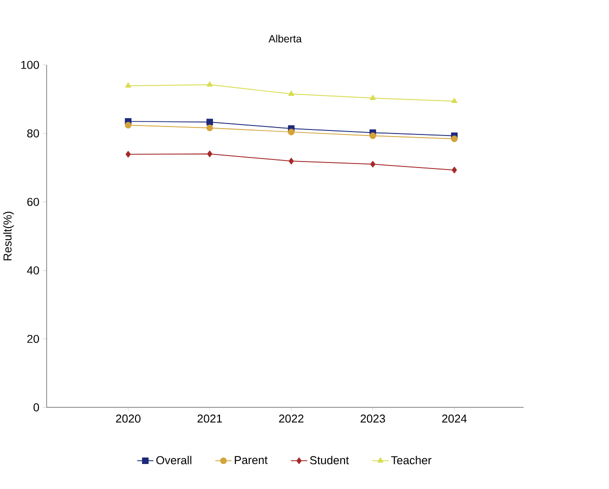 The height and width of the screenshot is (489, 609). I want to click on y-tick-label: 60, so click(33, 202).